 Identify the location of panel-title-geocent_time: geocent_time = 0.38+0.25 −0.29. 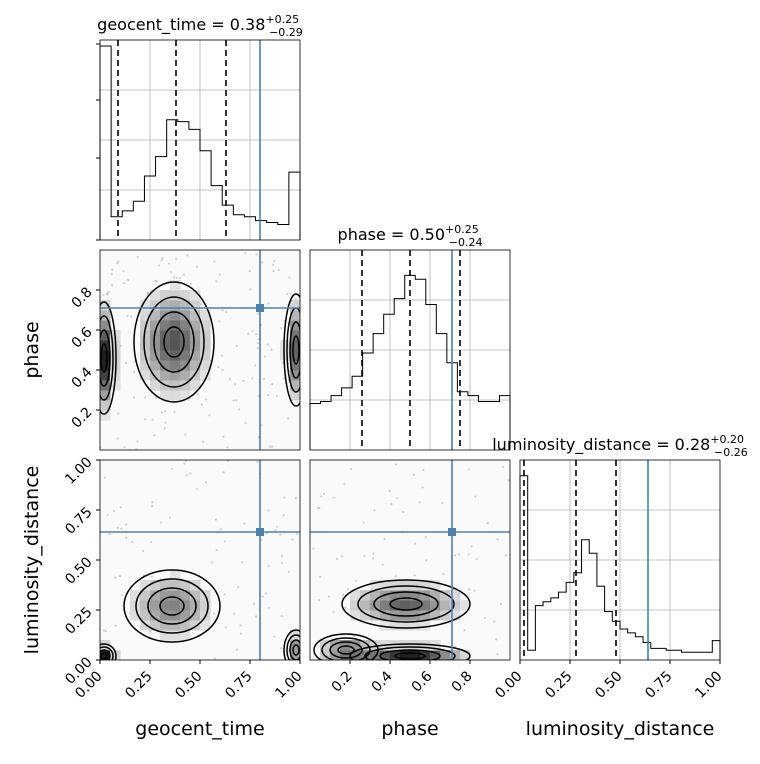
(200, 26).